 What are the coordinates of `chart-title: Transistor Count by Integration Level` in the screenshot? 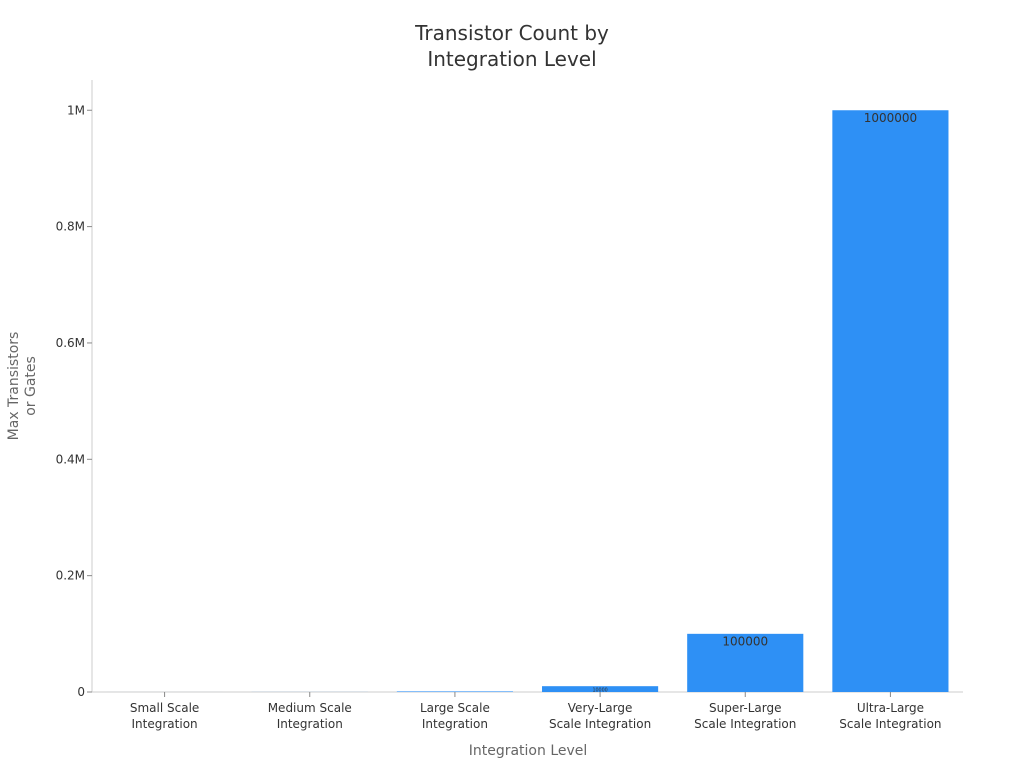 It's located at (511, 46).